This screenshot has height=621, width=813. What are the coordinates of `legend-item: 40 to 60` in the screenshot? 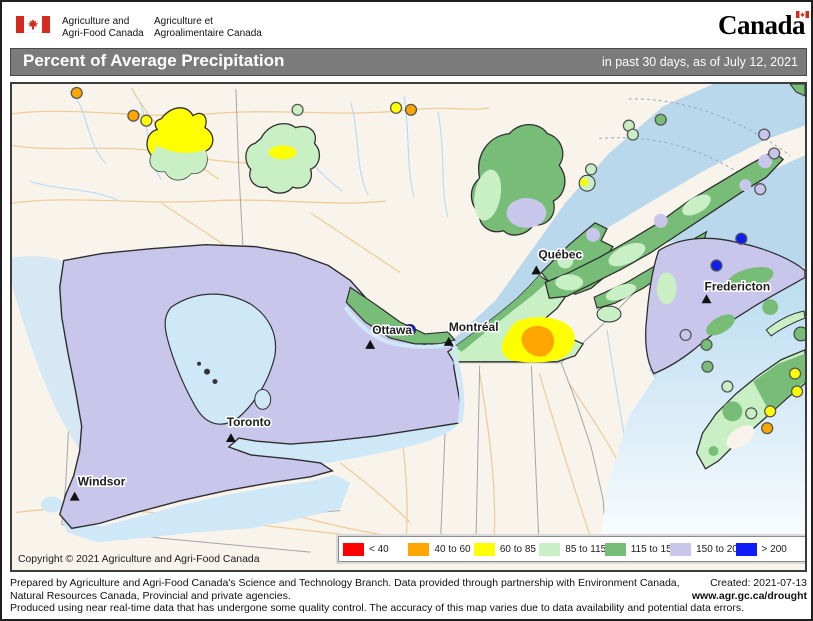 It's located at (440, 549).